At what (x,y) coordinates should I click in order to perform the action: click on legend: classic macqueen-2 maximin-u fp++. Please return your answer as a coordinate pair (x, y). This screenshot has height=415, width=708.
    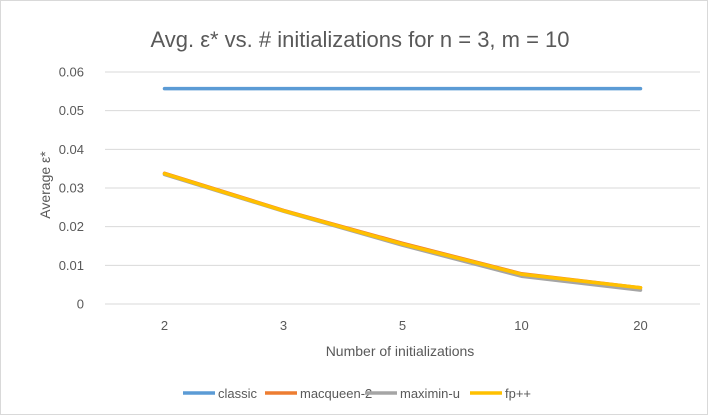
    Looking at the image, I should click on (357, 393).